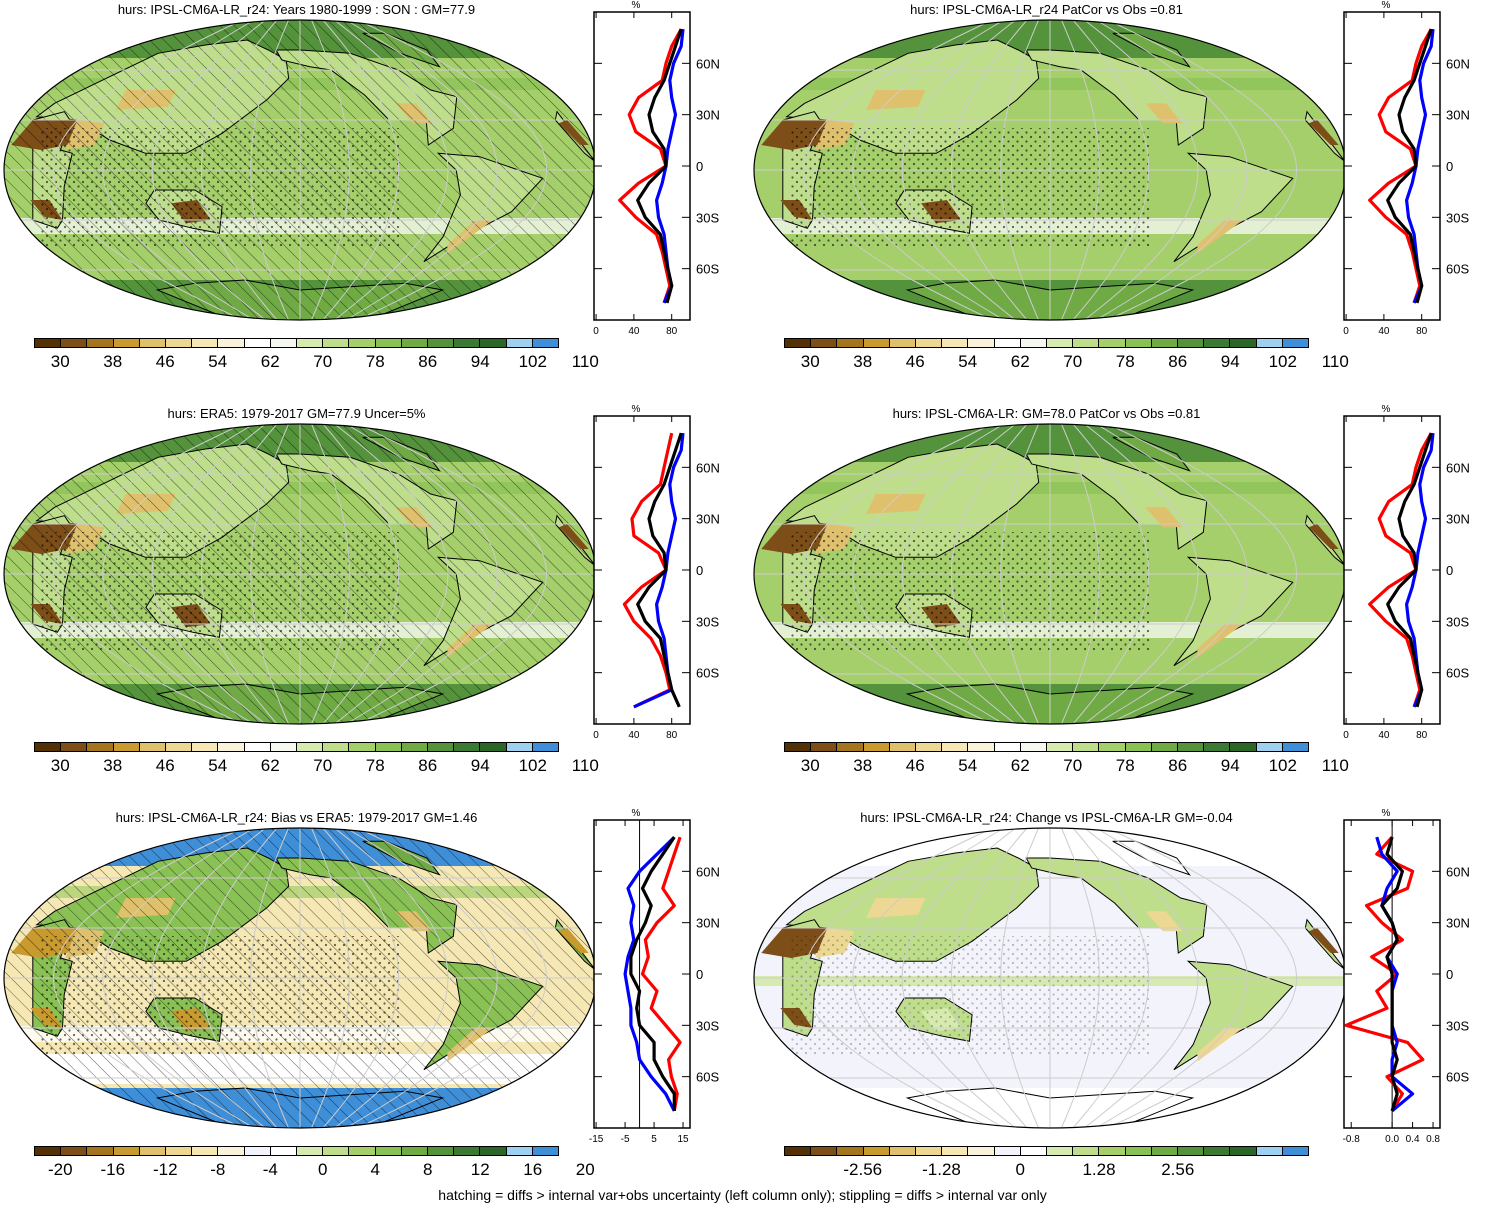 The width and height of the screenshot is (1485, 1212). What do you see at coordinates (654, 1139) in the screenshot?
I see `profile-value-tick-label: 5` at bounding box center [654, 1139].